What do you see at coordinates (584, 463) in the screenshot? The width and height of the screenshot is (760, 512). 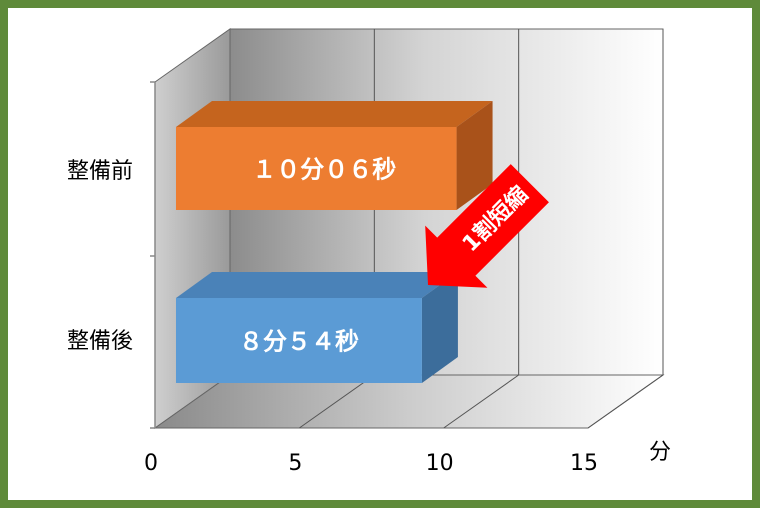 I see `x-tick-label: 15` at bounding box center [584, 463].